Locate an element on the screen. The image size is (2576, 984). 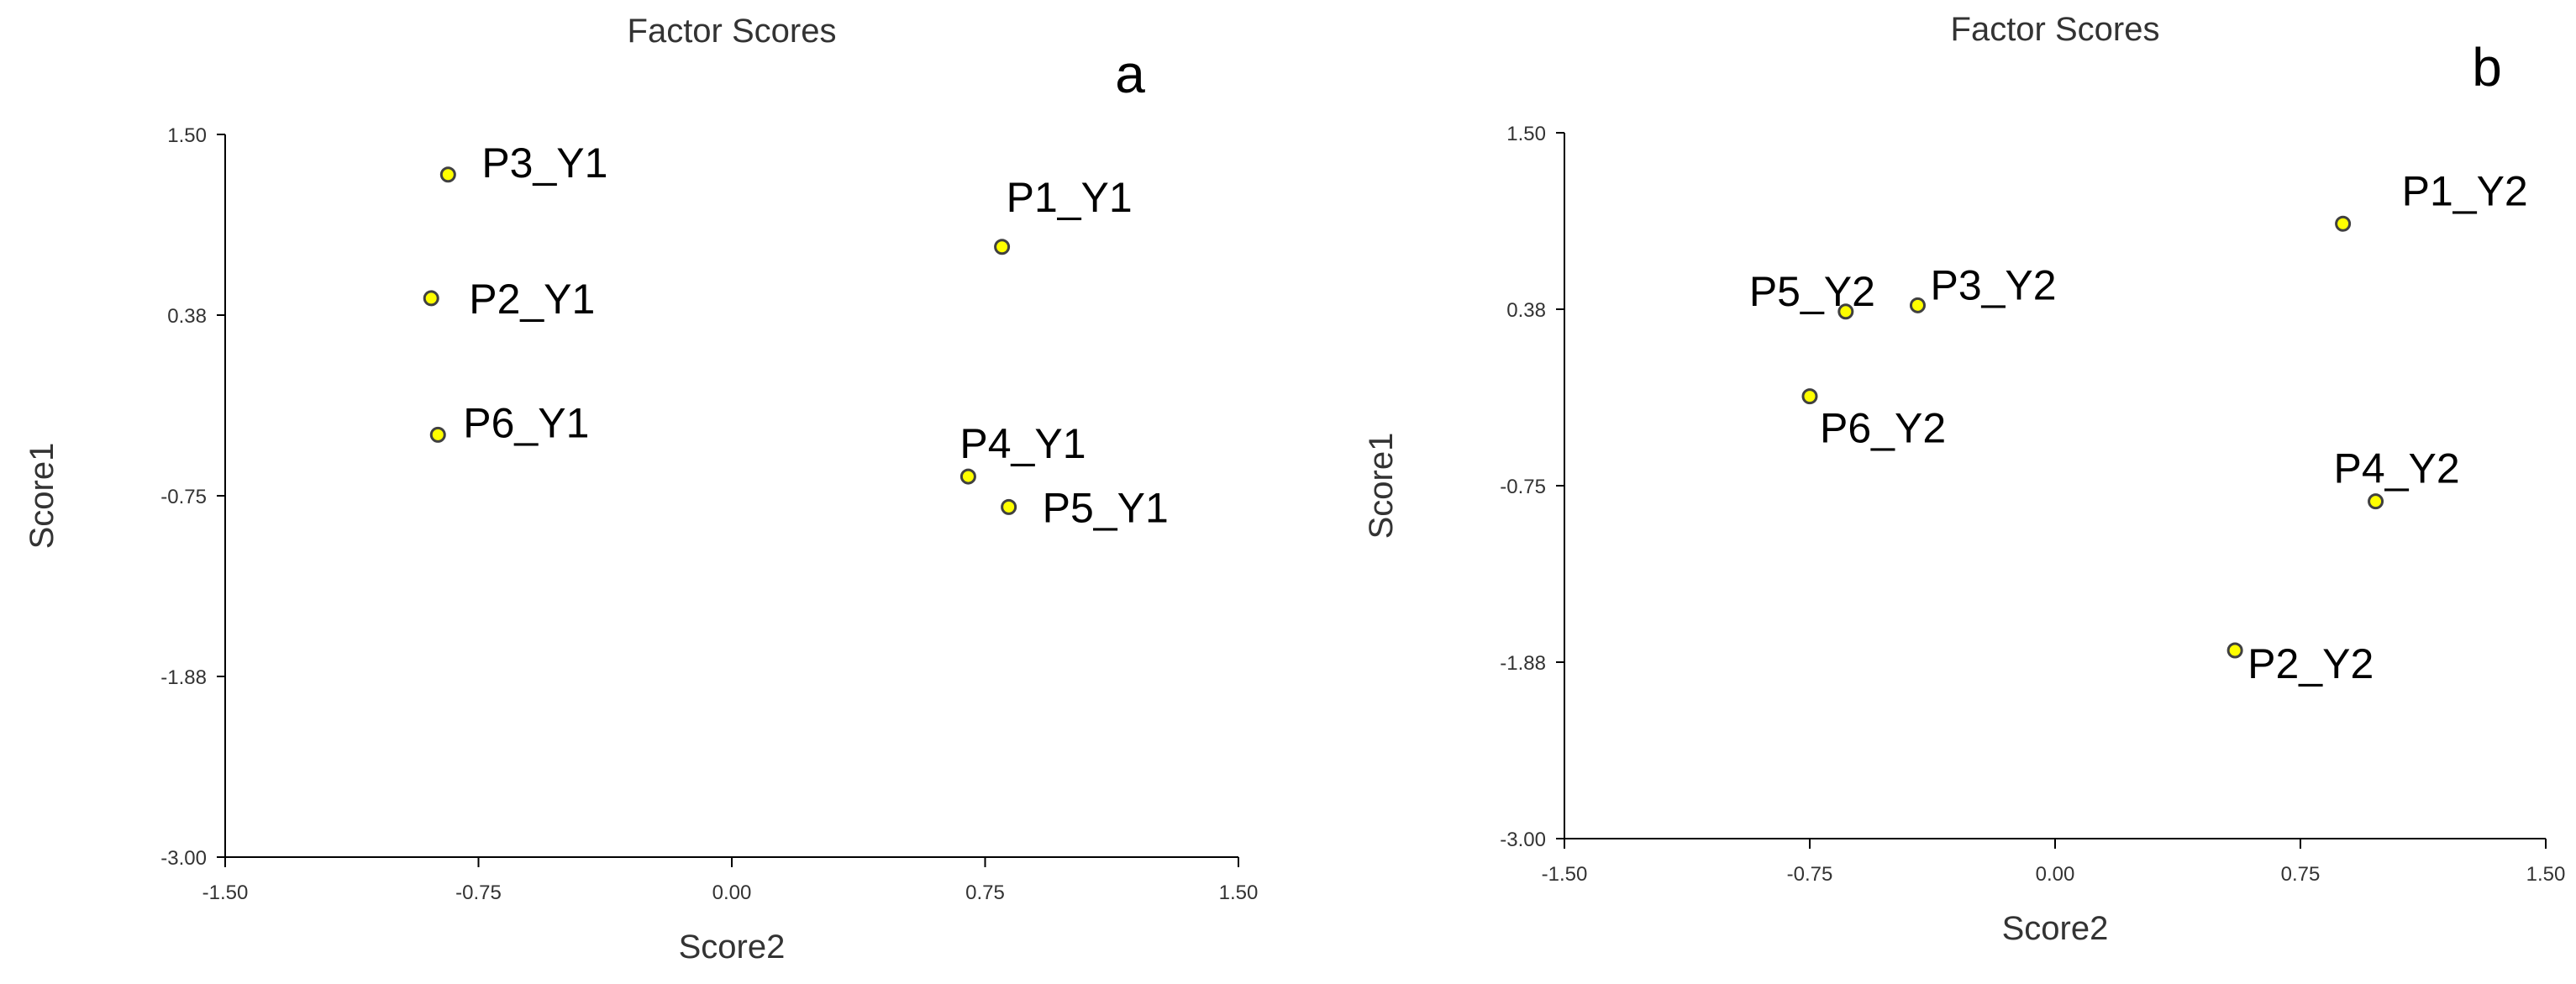
point-label: P5_Y1 is located at coordinates (1106, 507).